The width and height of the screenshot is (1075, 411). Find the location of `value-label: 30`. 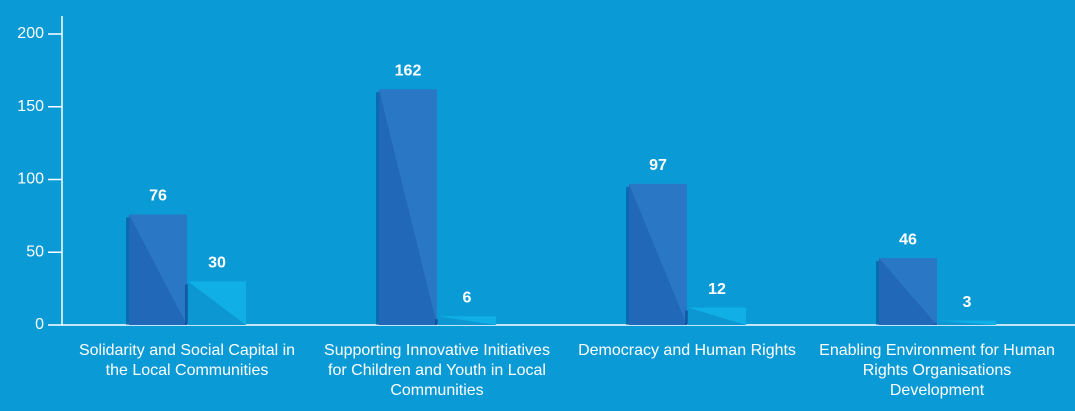

value-label: 30 is located at coordinates (217, 263).